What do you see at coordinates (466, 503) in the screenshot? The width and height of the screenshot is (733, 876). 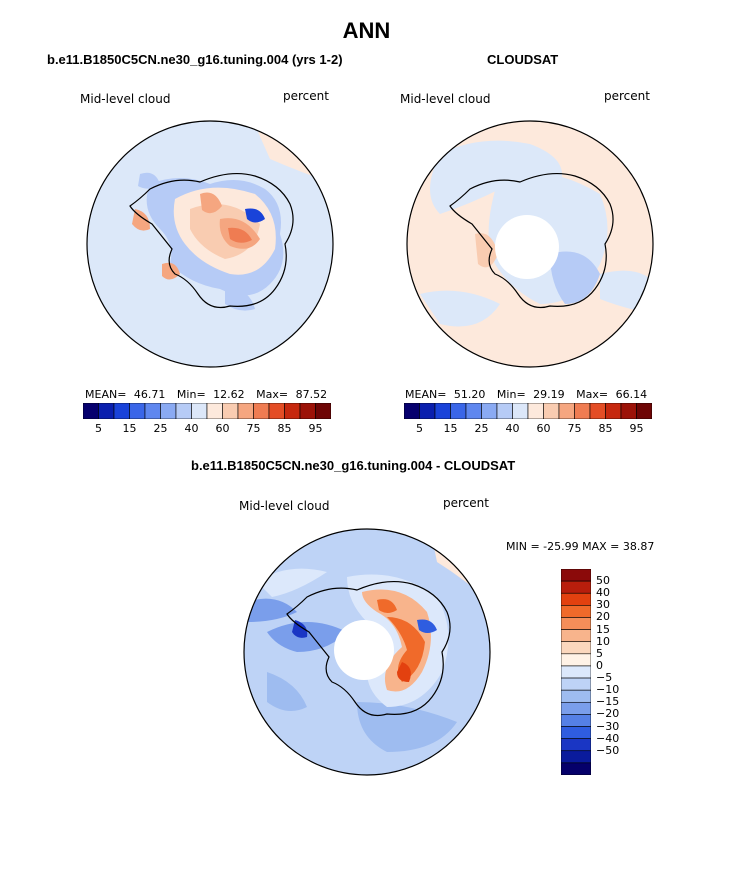 I see `diff-units-label: percent` at bounding box center [466, 503].